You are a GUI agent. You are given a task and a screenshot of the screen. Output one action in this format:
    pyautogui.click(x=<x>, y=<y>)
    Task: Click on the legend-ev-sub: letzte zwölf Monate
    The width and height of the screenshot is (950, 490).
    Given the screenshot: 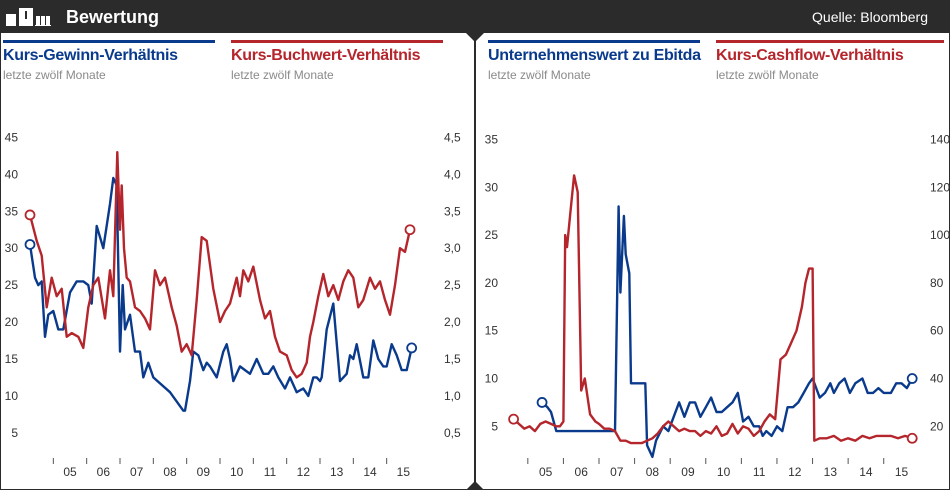 What is the action you would take?
    pyautogui.click(x=539, y=75)
    